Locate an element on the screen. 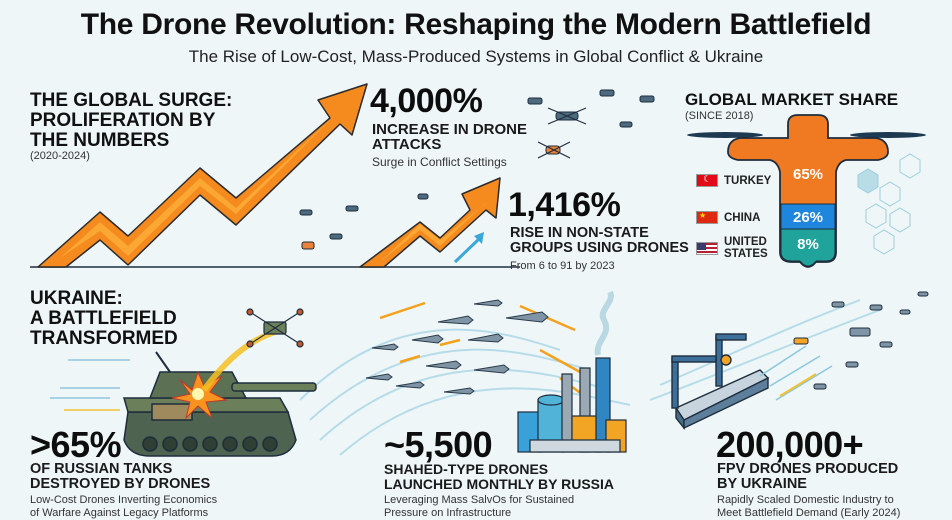  stat-fpv-label-line2: BY UKRAINE is located at coordinates (762, 484).